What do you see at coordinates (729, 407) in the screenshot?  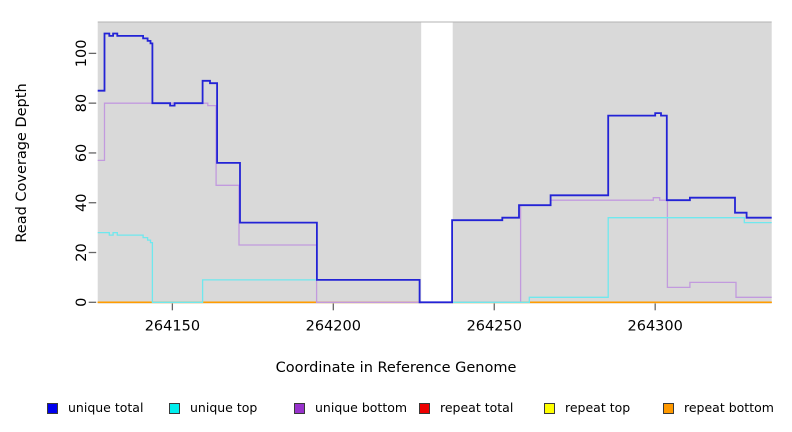 I see `legend-label: repeat bottom` at bounding box center [729, 407].